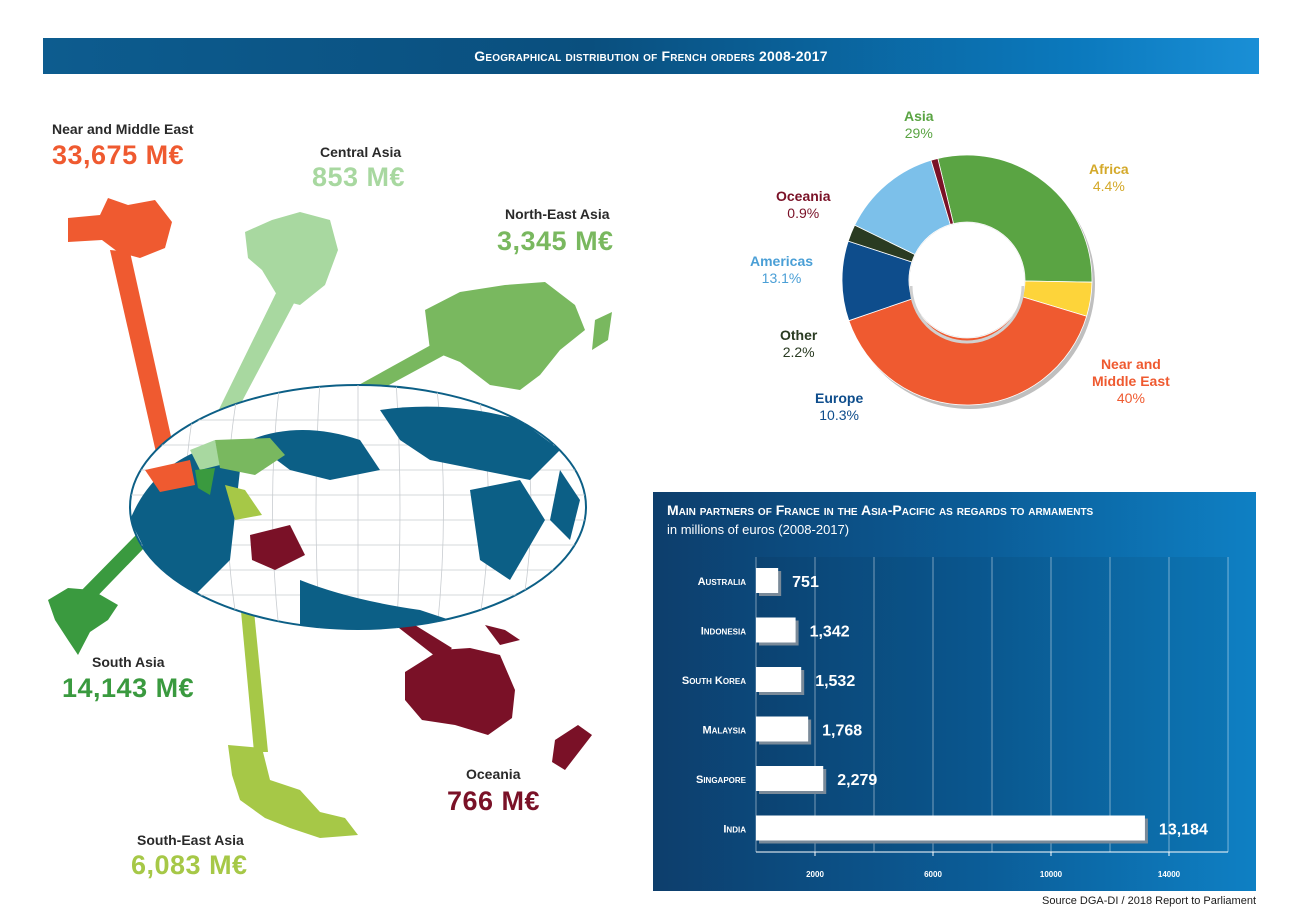  Describe the element at coordinates (359, 177) in the screenshot. I see `region-value-central-asia: 853 M€` at that location.